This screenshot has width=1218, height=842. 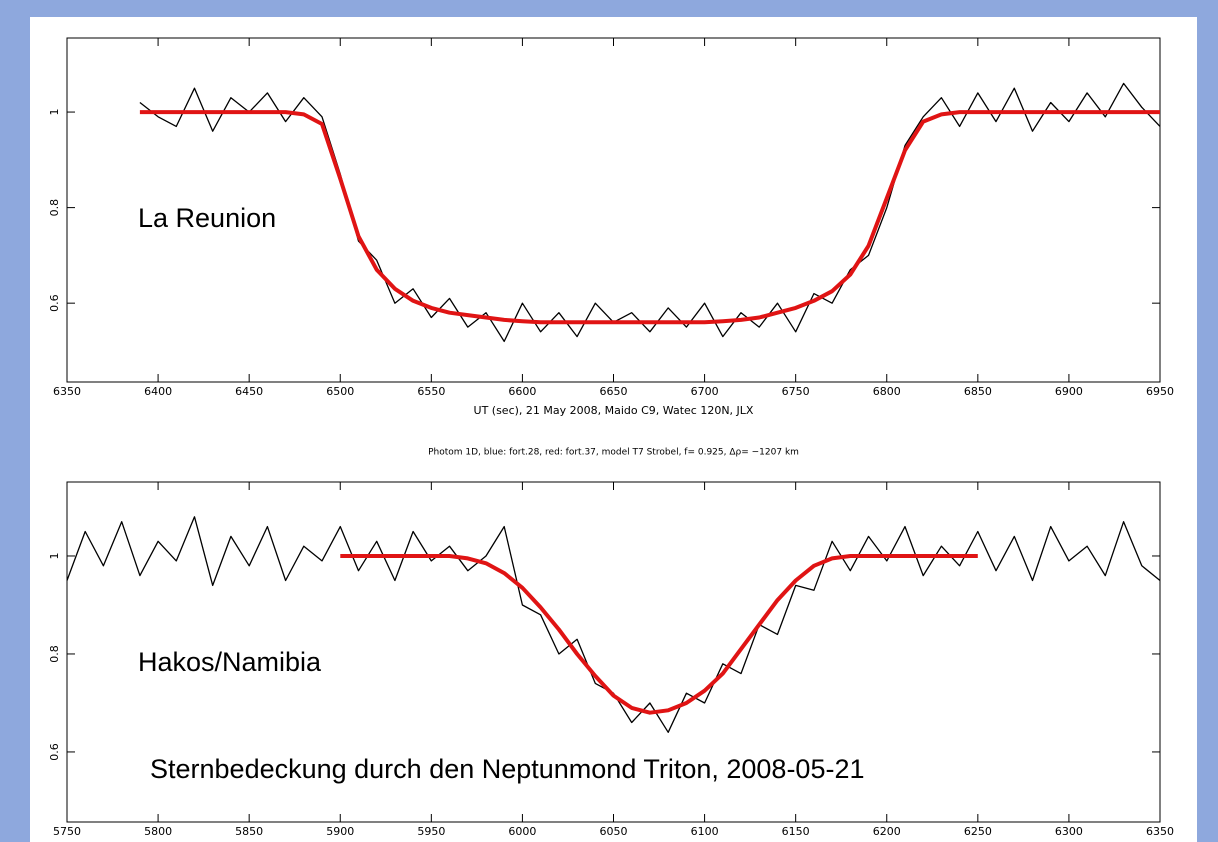 I want to click on x-tick-label: 5950, so click(x=431, y=831).